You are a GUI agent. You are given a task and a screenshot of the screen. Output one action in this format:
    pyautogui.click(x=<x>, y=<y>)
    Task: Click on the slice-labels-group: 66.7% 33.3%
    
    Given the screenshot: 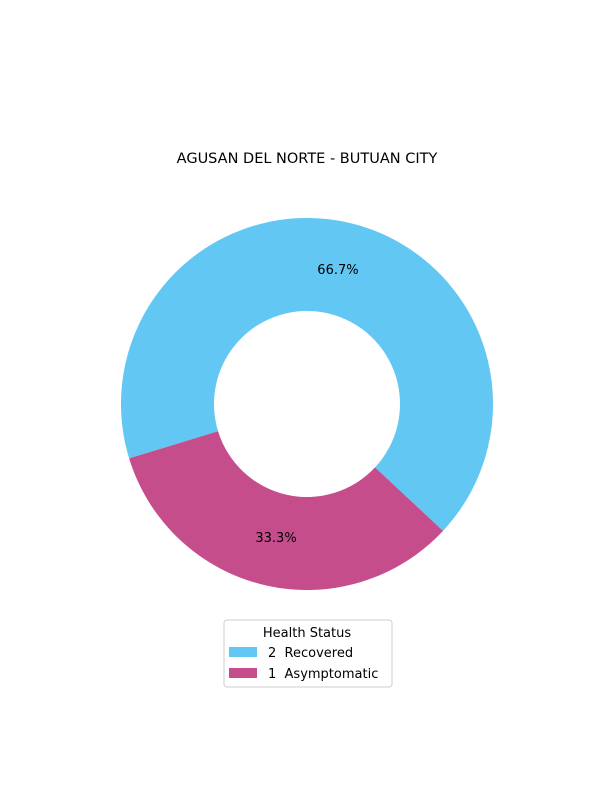 What is the action you would take?
    pyautogui.click(x=306, y=404)
    